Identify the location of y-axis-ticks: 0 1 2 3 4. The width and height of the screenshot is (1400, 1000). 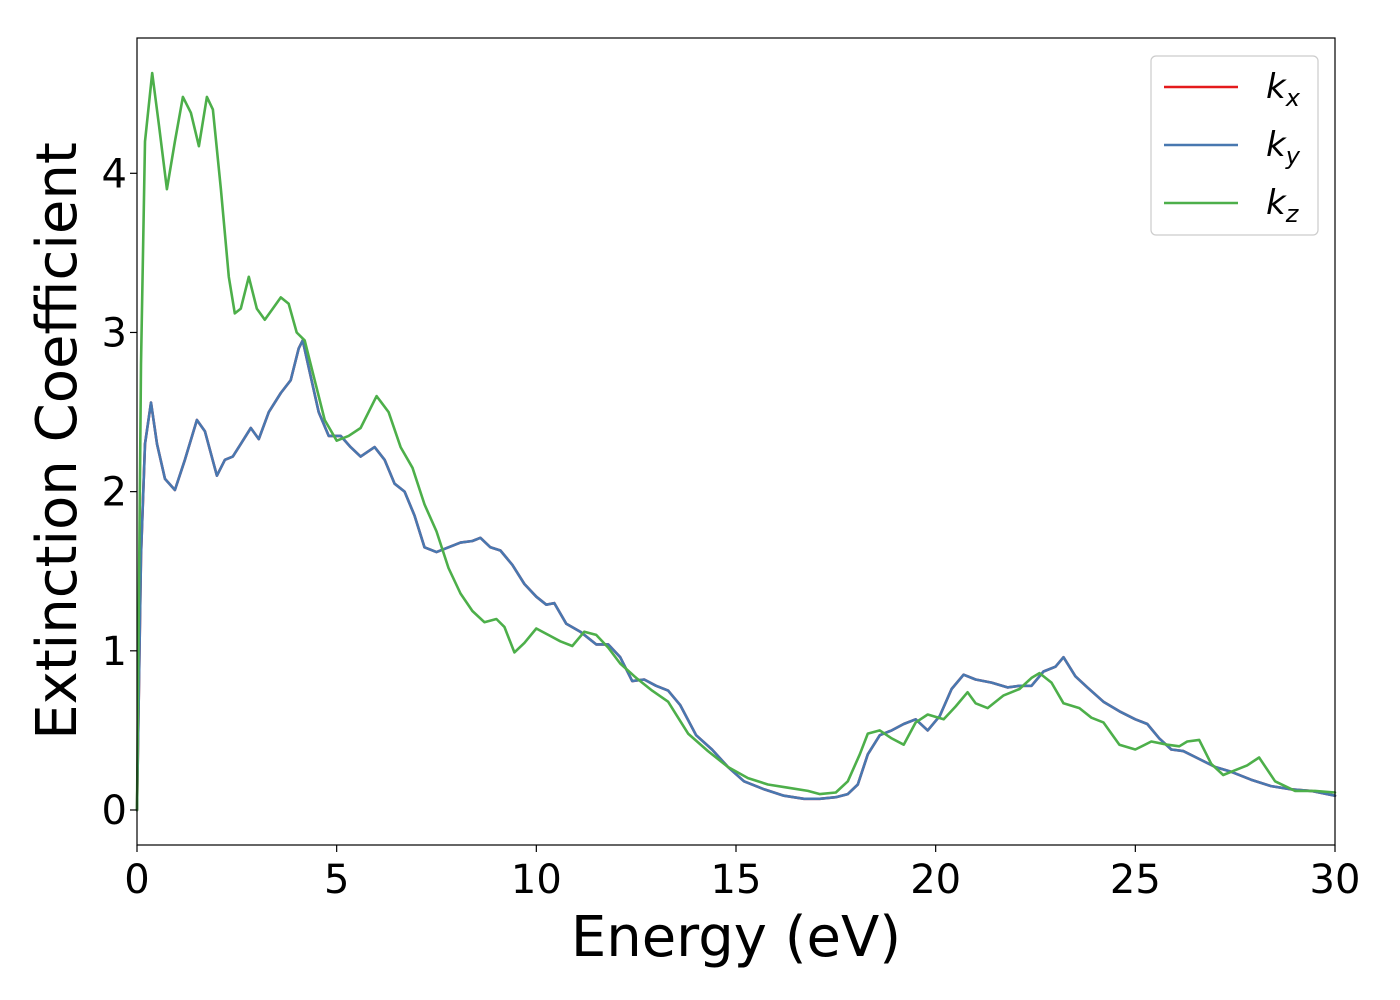
(119, 492).